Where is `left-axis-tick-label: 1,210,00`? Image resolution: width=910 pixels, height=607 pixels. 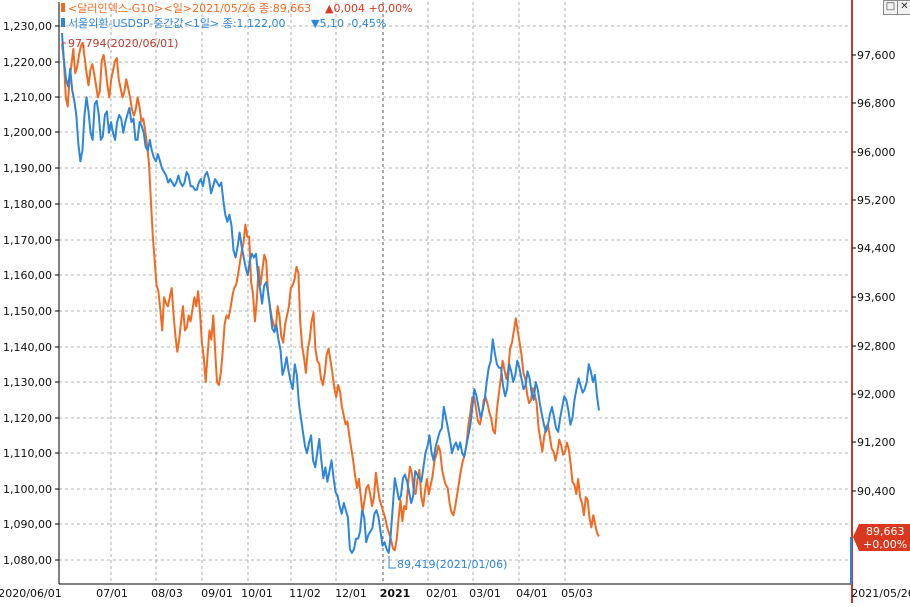 left-axis-tick-label: 1,210,00 is located at coordinates (27, 97).